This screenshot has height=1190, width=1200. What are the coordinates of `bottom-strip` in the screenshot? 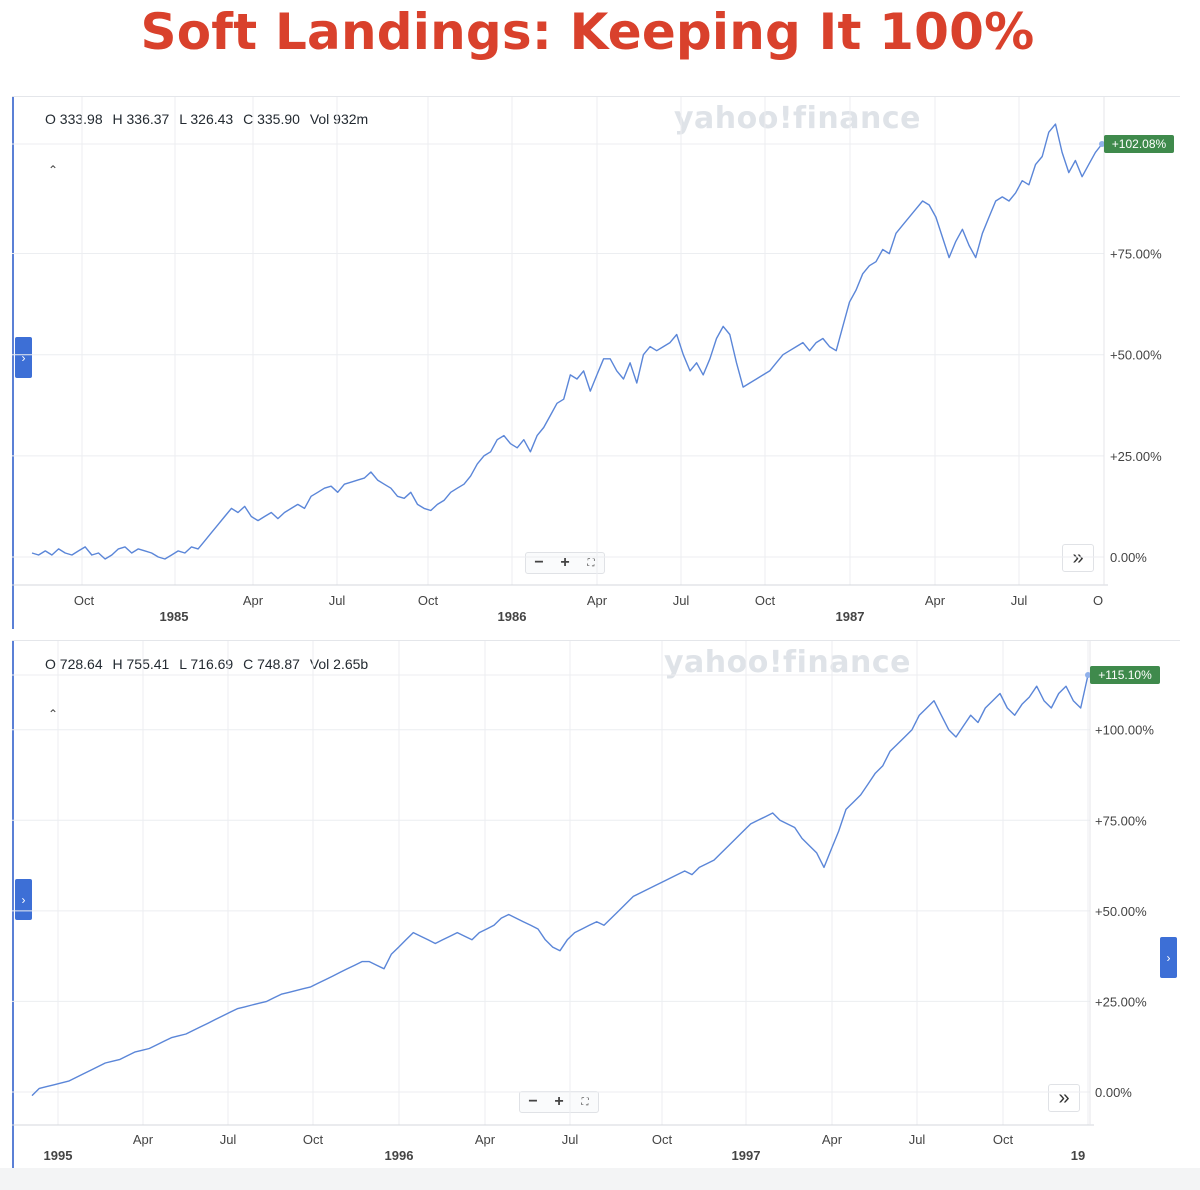 It's located at (600, 1179).